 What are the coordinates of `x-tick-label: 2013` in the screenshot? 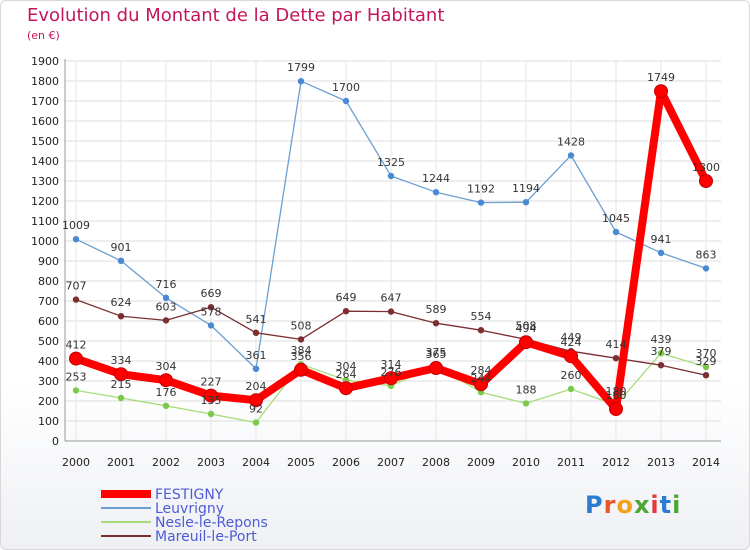 It's located at (661, 462).